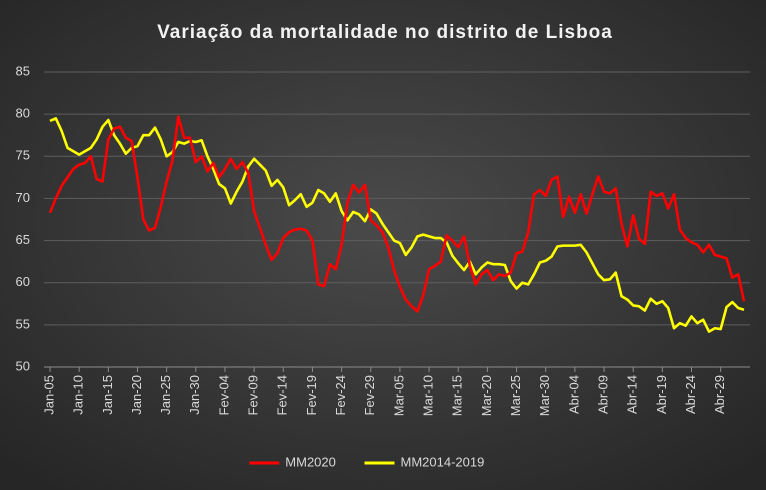  What do you see at coordinates (719, 394) in the screenshot?
I see `x-tick-label: Abr-29` at bounding box center [719, 394].